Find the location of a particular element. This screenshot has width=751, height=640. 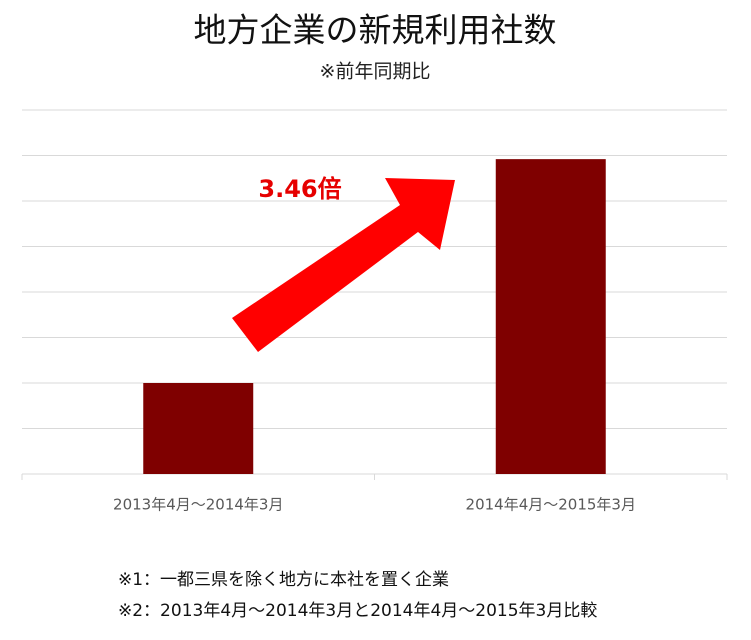

note: ※2：2013年4月～2014年3月と2014年4月～2015年3月比較 is located at coordinates (357, 611).